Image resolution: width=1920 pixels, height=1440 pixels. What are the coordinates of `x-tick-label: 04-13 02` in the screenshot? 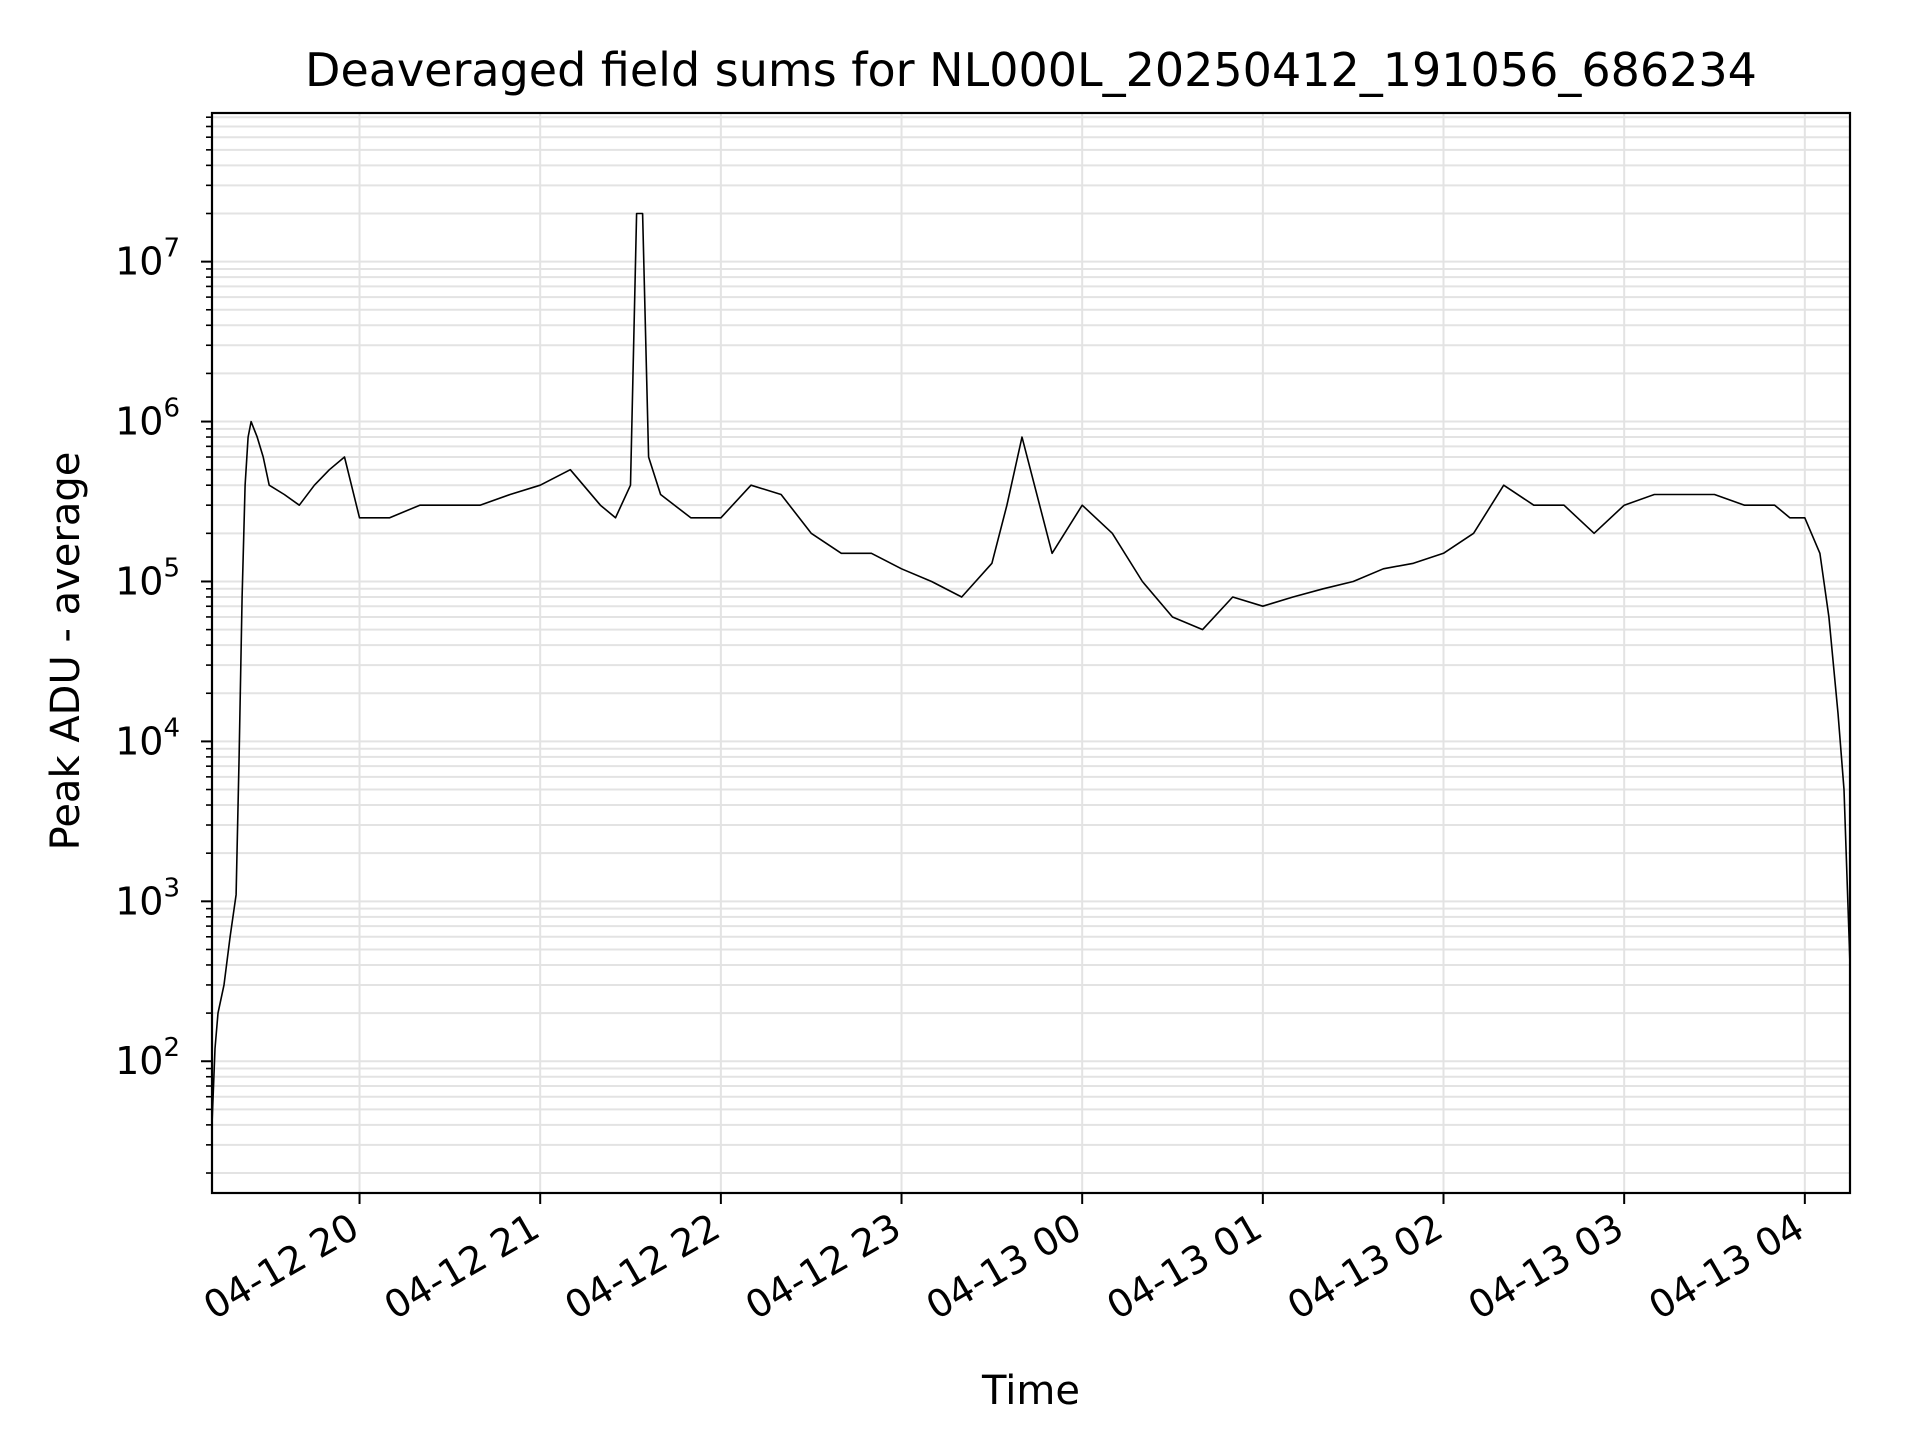 It's located at (1365, 1267).